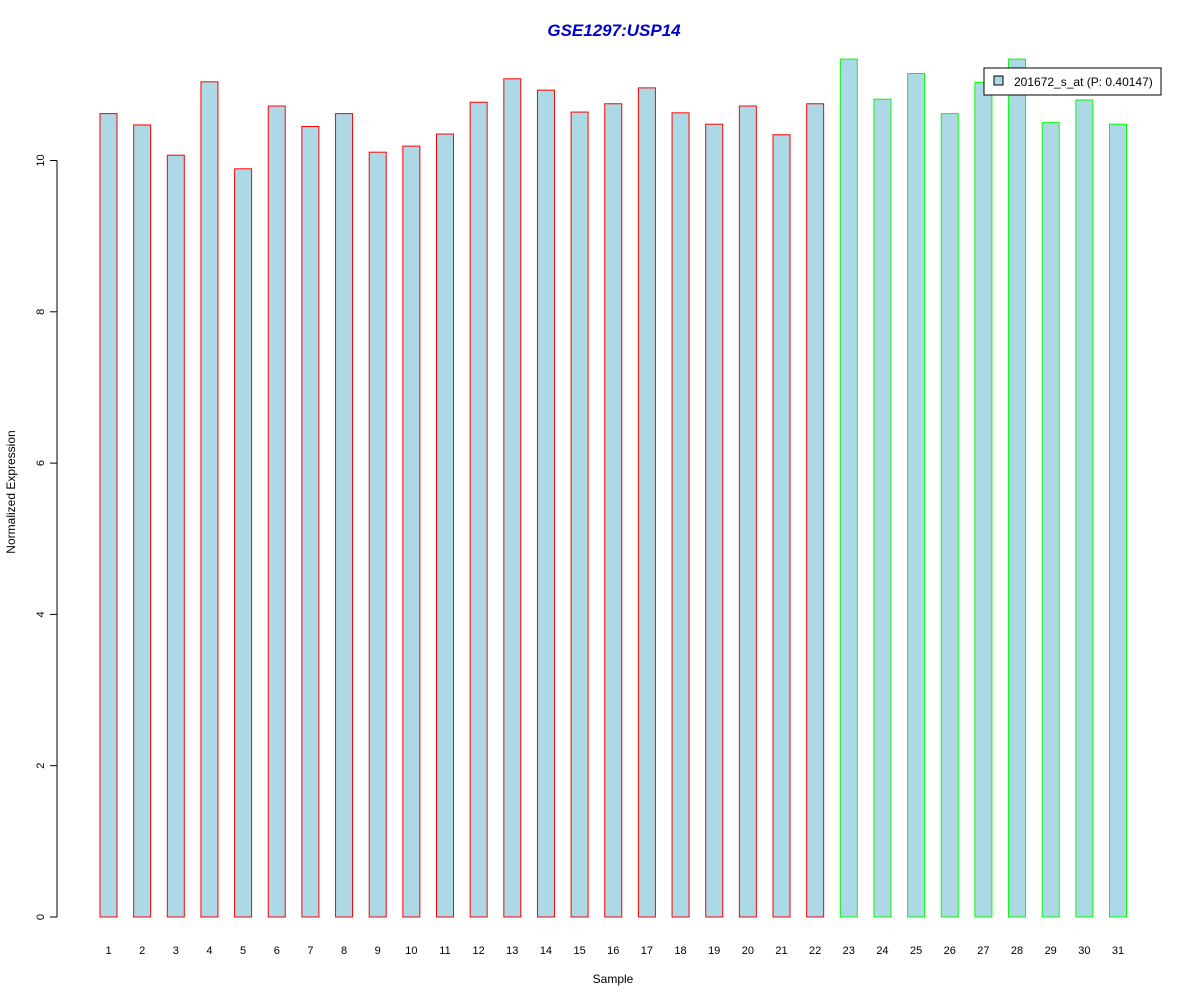 The width and height of the screenshot is (1200, 1005). Describe the element at coordinates (983, 951) in the screenshot. I see `x-tick-label: 27` at that location.